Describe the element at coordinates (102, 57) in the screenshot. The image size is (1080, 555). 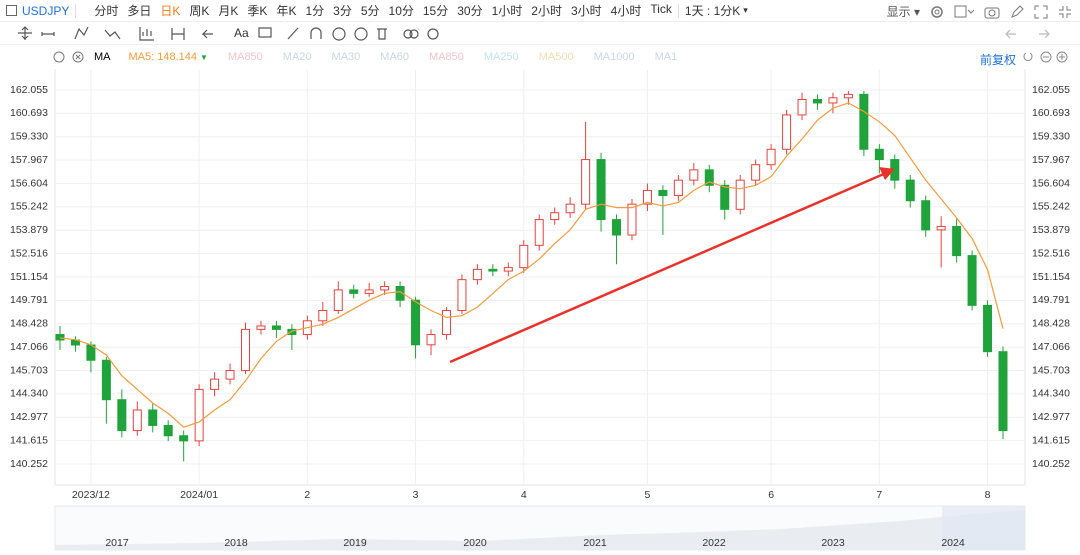
I see `ma-label: MA` at that location.